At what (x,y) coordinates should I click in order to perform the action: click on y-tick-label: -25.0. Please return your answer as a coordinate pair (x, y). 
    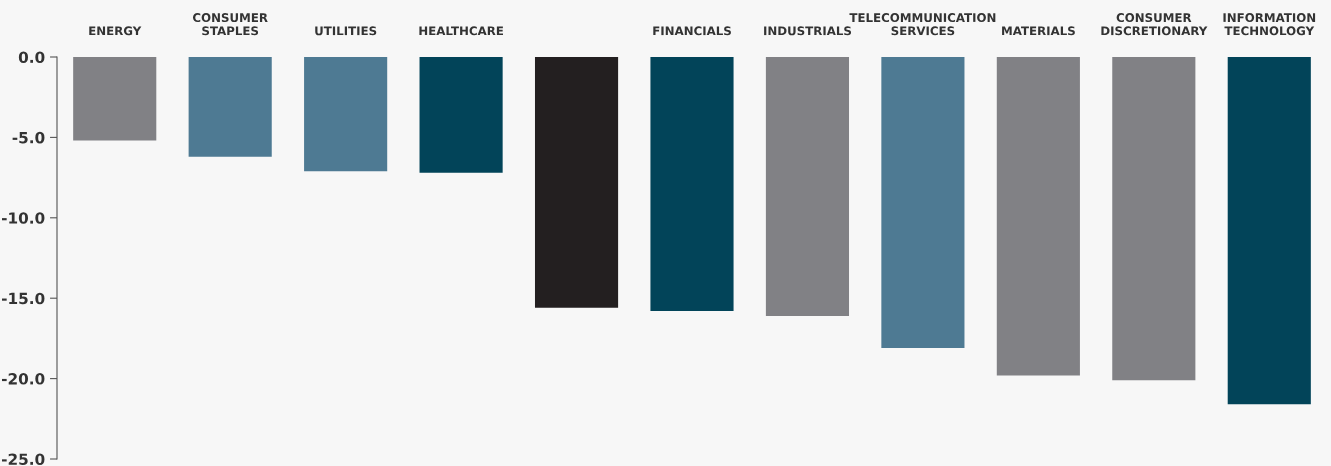
    Looking at the image, I should click on (23, 459).